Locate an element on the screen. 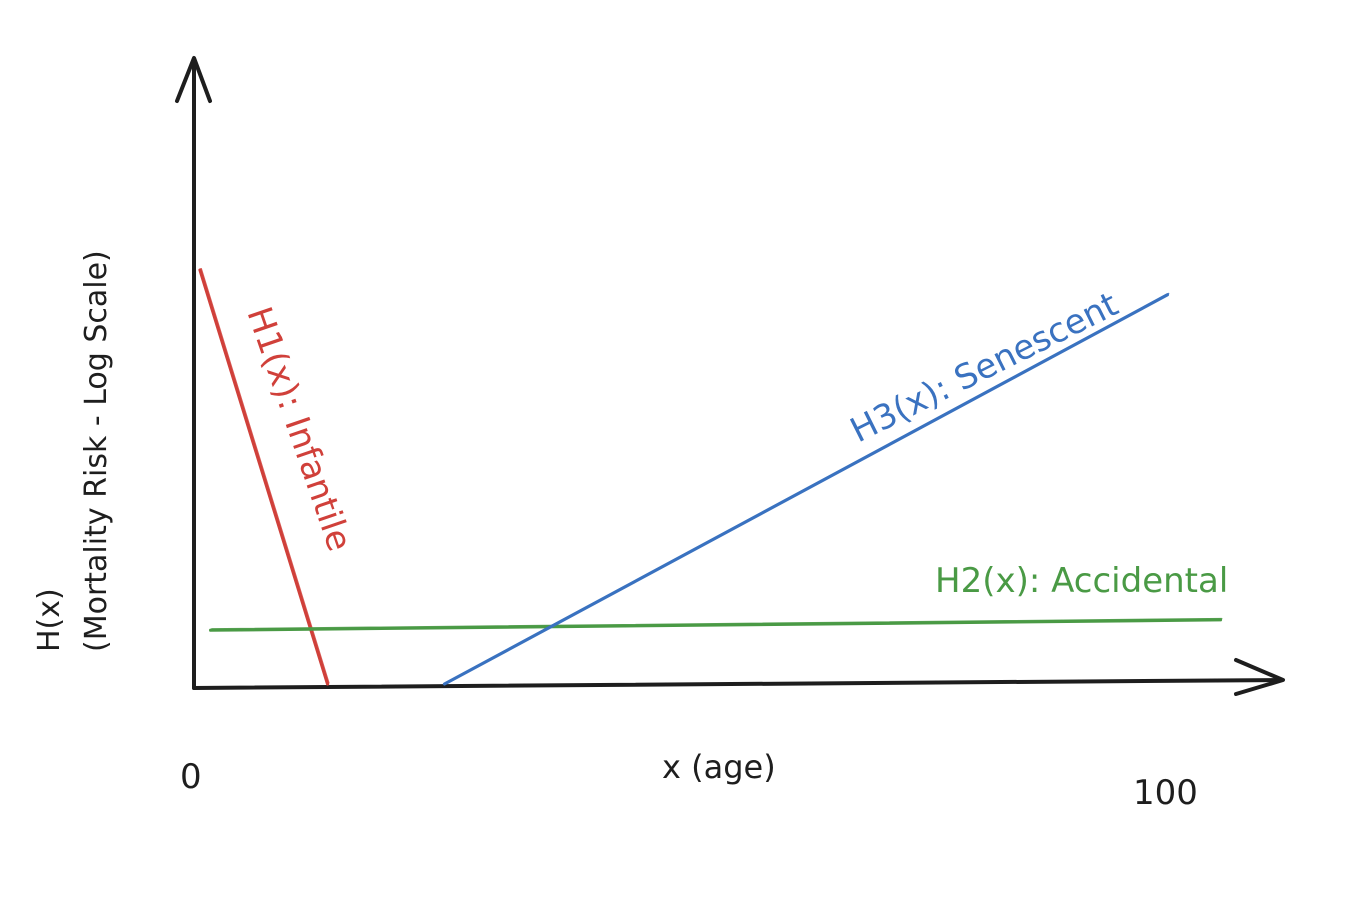  series-line-accidental-sketch is located at coordinates (717, 623).